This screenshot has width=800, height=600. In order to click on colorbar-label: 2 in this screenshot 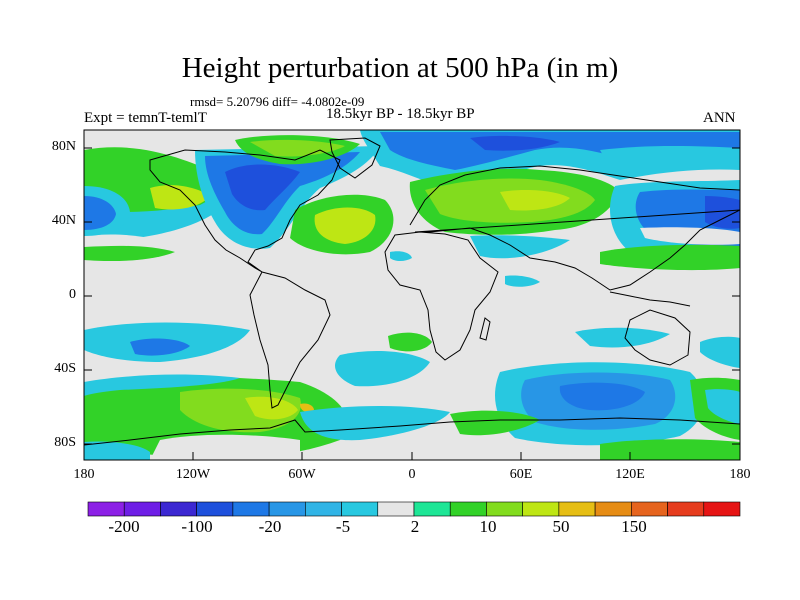, I will do `click(415, 526)`.